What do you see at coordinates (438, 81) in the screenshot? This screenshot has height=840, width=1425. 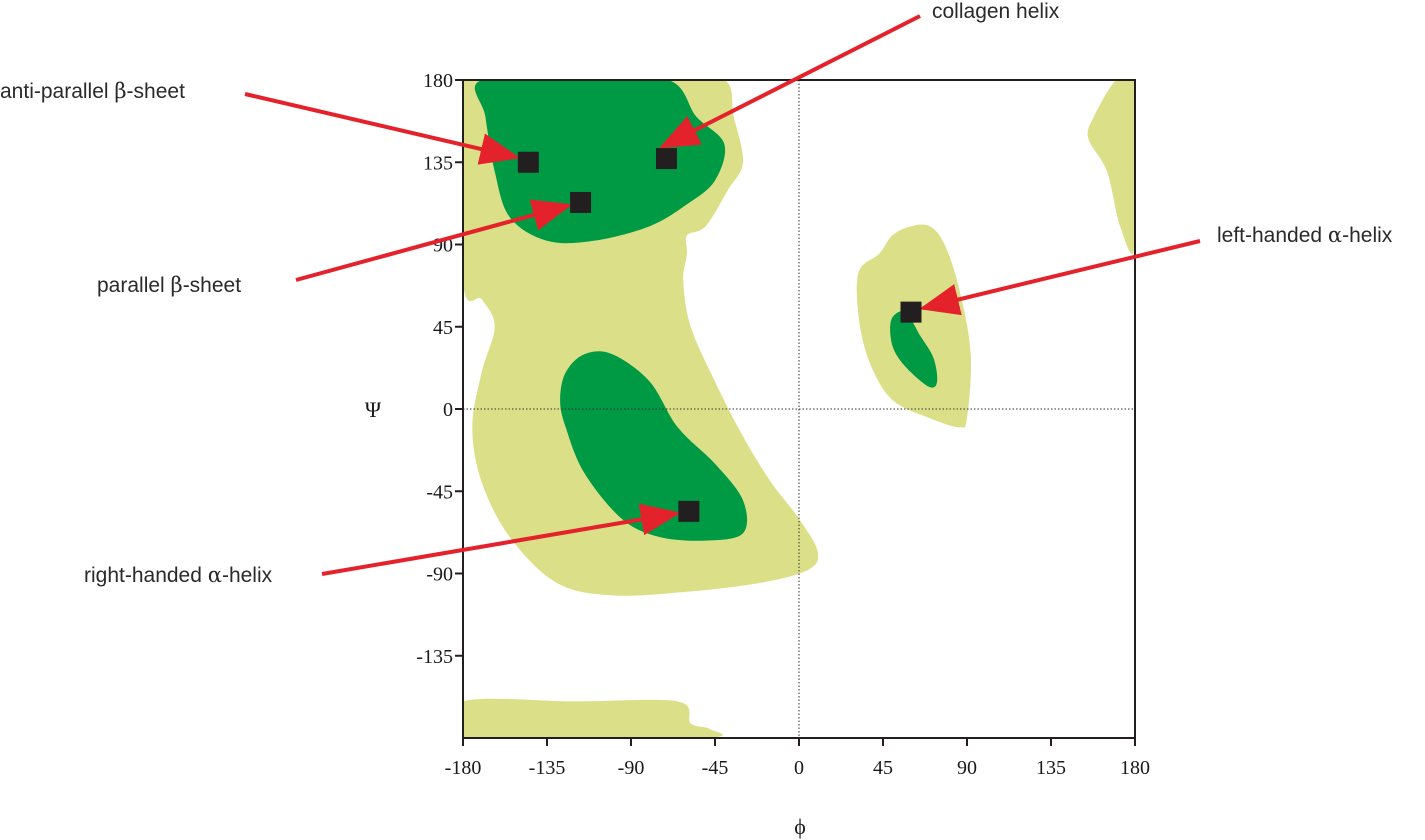 I see `y-tick-label: 180` at bounding box center [438, 81].